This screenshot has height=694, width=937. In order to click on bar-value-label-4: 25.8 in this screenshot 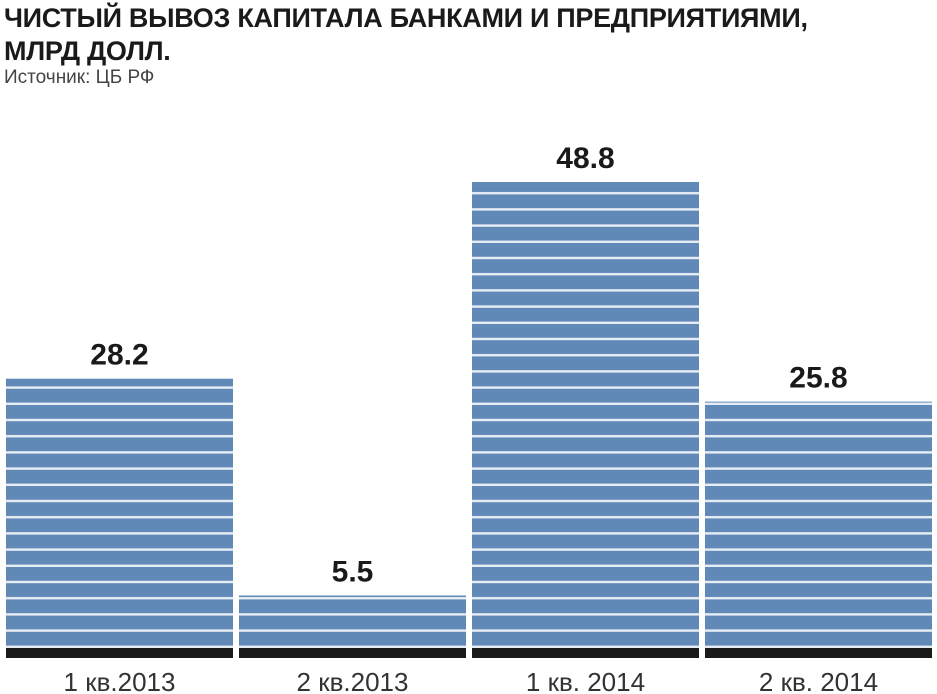, I will do `click(818, 378)`.